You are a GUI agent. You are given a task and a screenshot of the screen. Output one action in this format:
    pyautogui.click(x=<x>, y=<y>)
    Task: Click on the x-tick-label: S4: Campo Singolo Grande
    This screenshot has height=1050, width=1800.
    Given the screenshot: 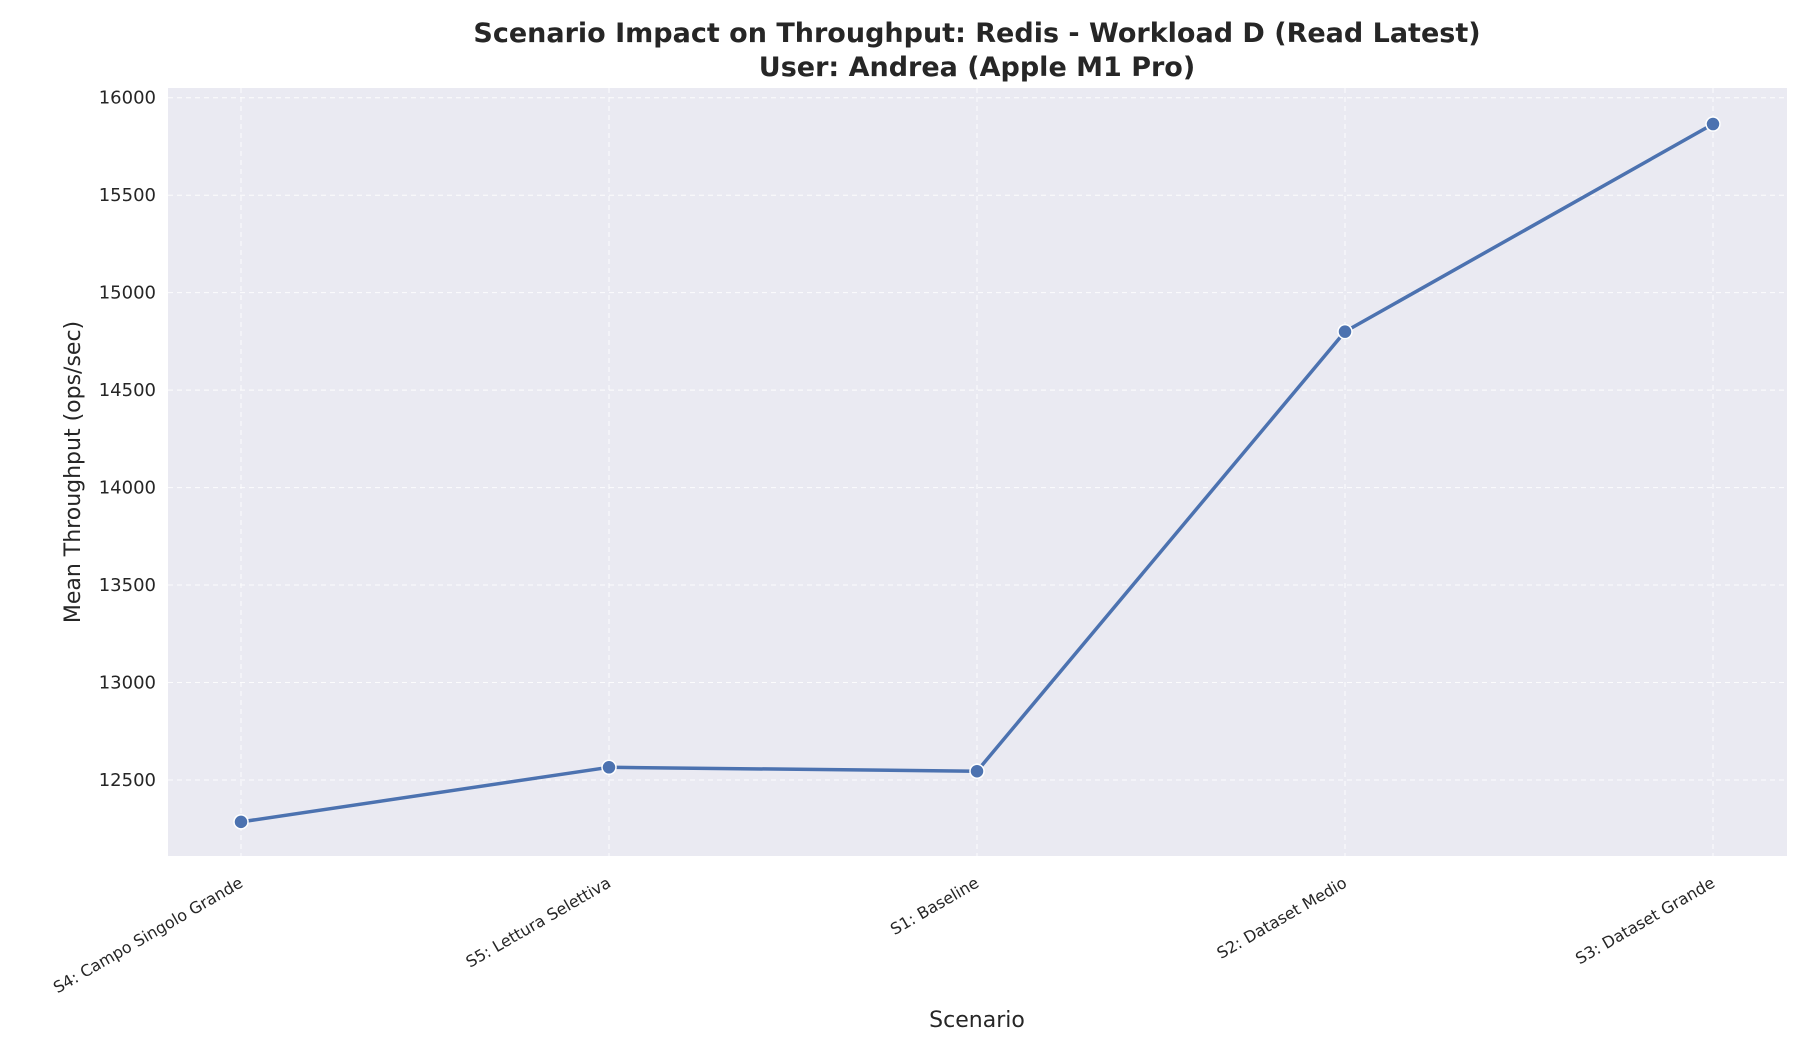 What is the action you would take?
    pyautogui.click(x=148, y=935)
    